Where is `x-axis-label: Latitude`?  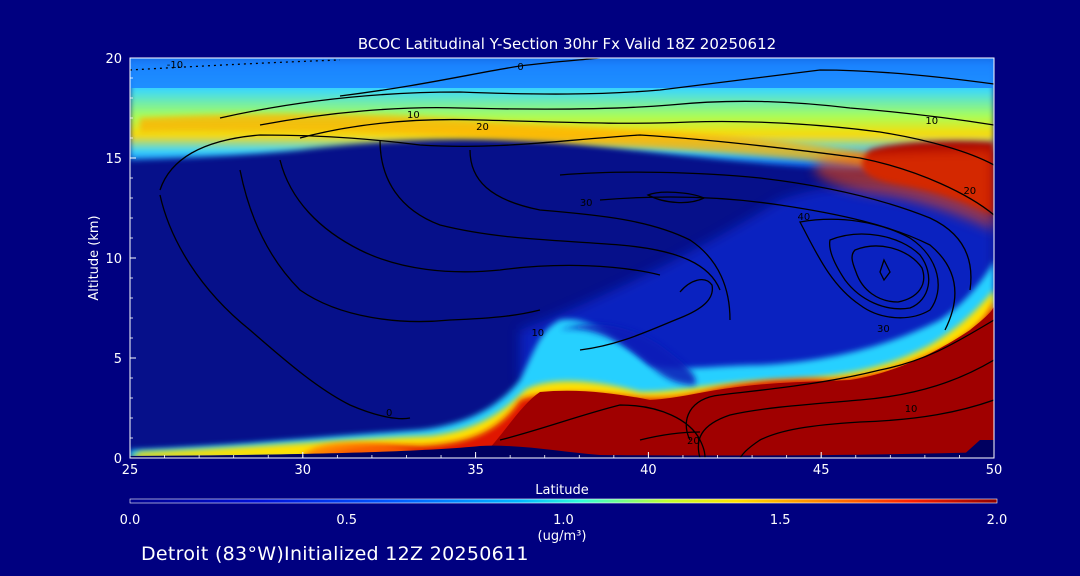 x-axis-label: Latitude is located at coordinates (562, 490).